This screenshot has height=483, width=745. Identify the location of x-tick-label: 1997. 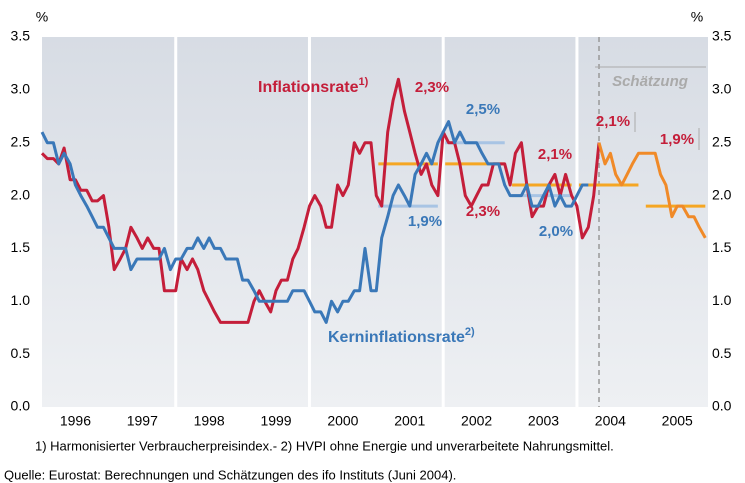
(142, 421).